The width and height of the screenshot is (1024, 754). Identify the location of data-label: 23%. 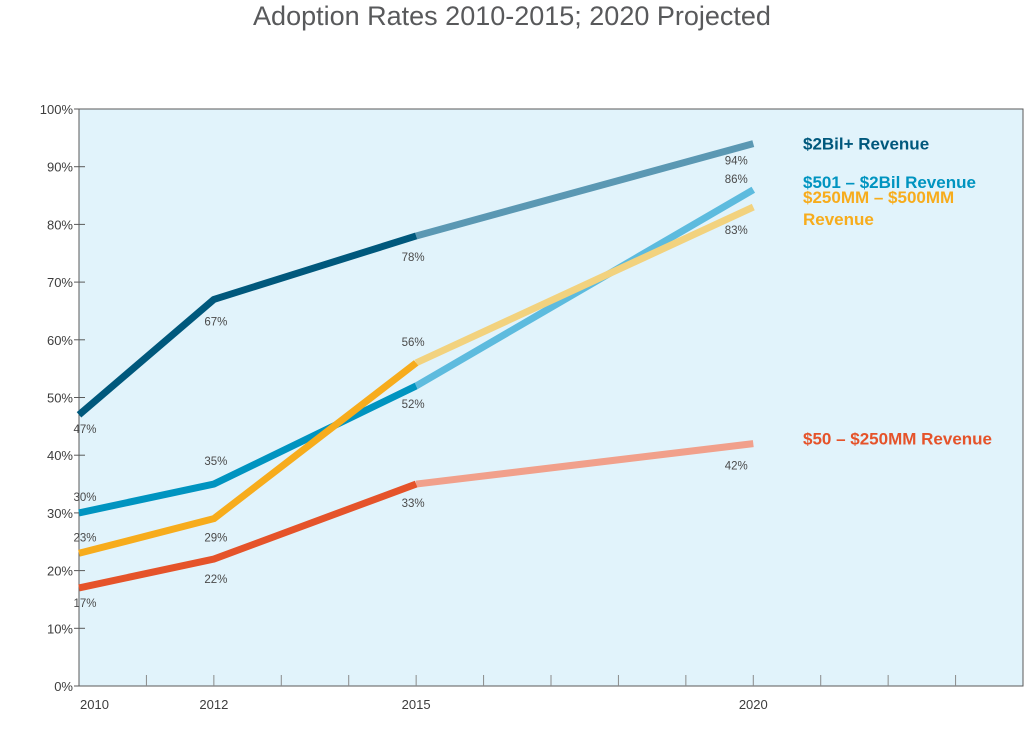
(84, 538).